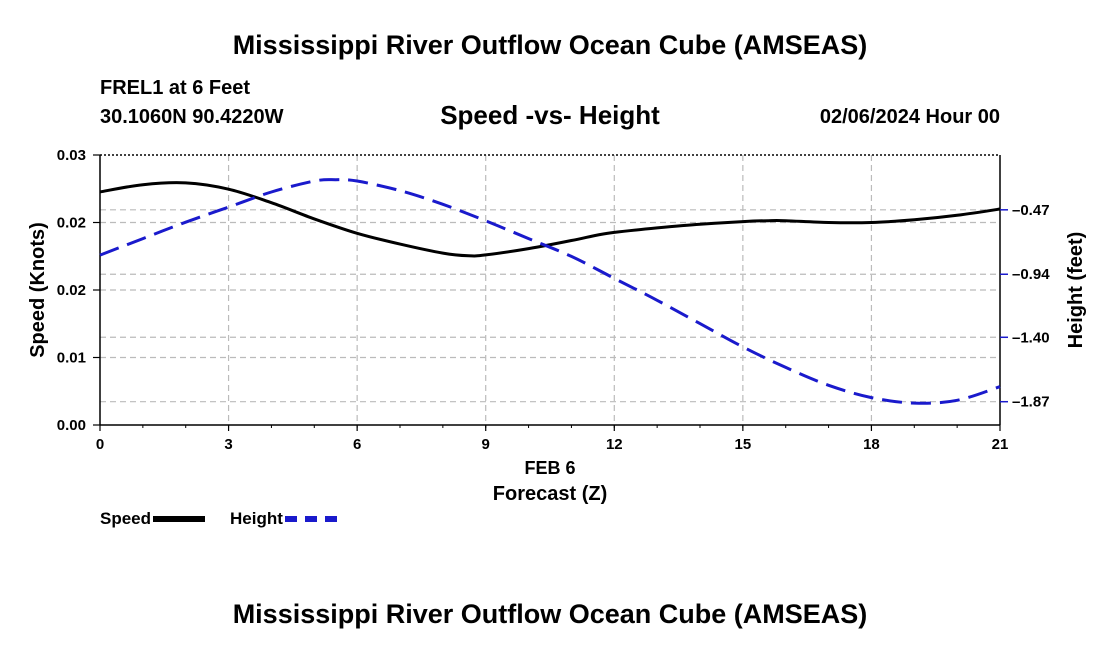 The image size is (1100, 650). I want to click on x-tick-label: 9, so click(486, 444).